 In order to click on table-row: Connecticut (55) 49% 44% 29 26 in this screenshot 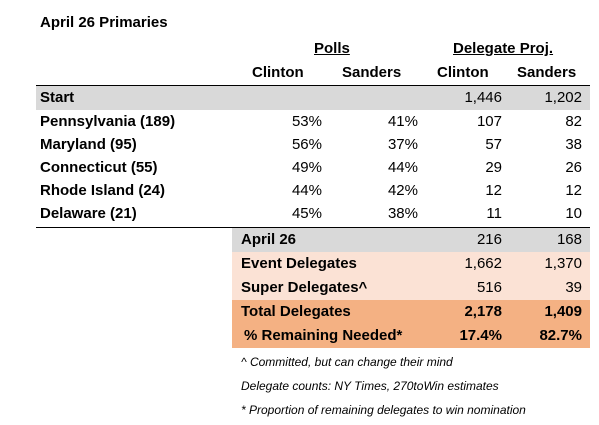, I will do `click(313, 168)`.